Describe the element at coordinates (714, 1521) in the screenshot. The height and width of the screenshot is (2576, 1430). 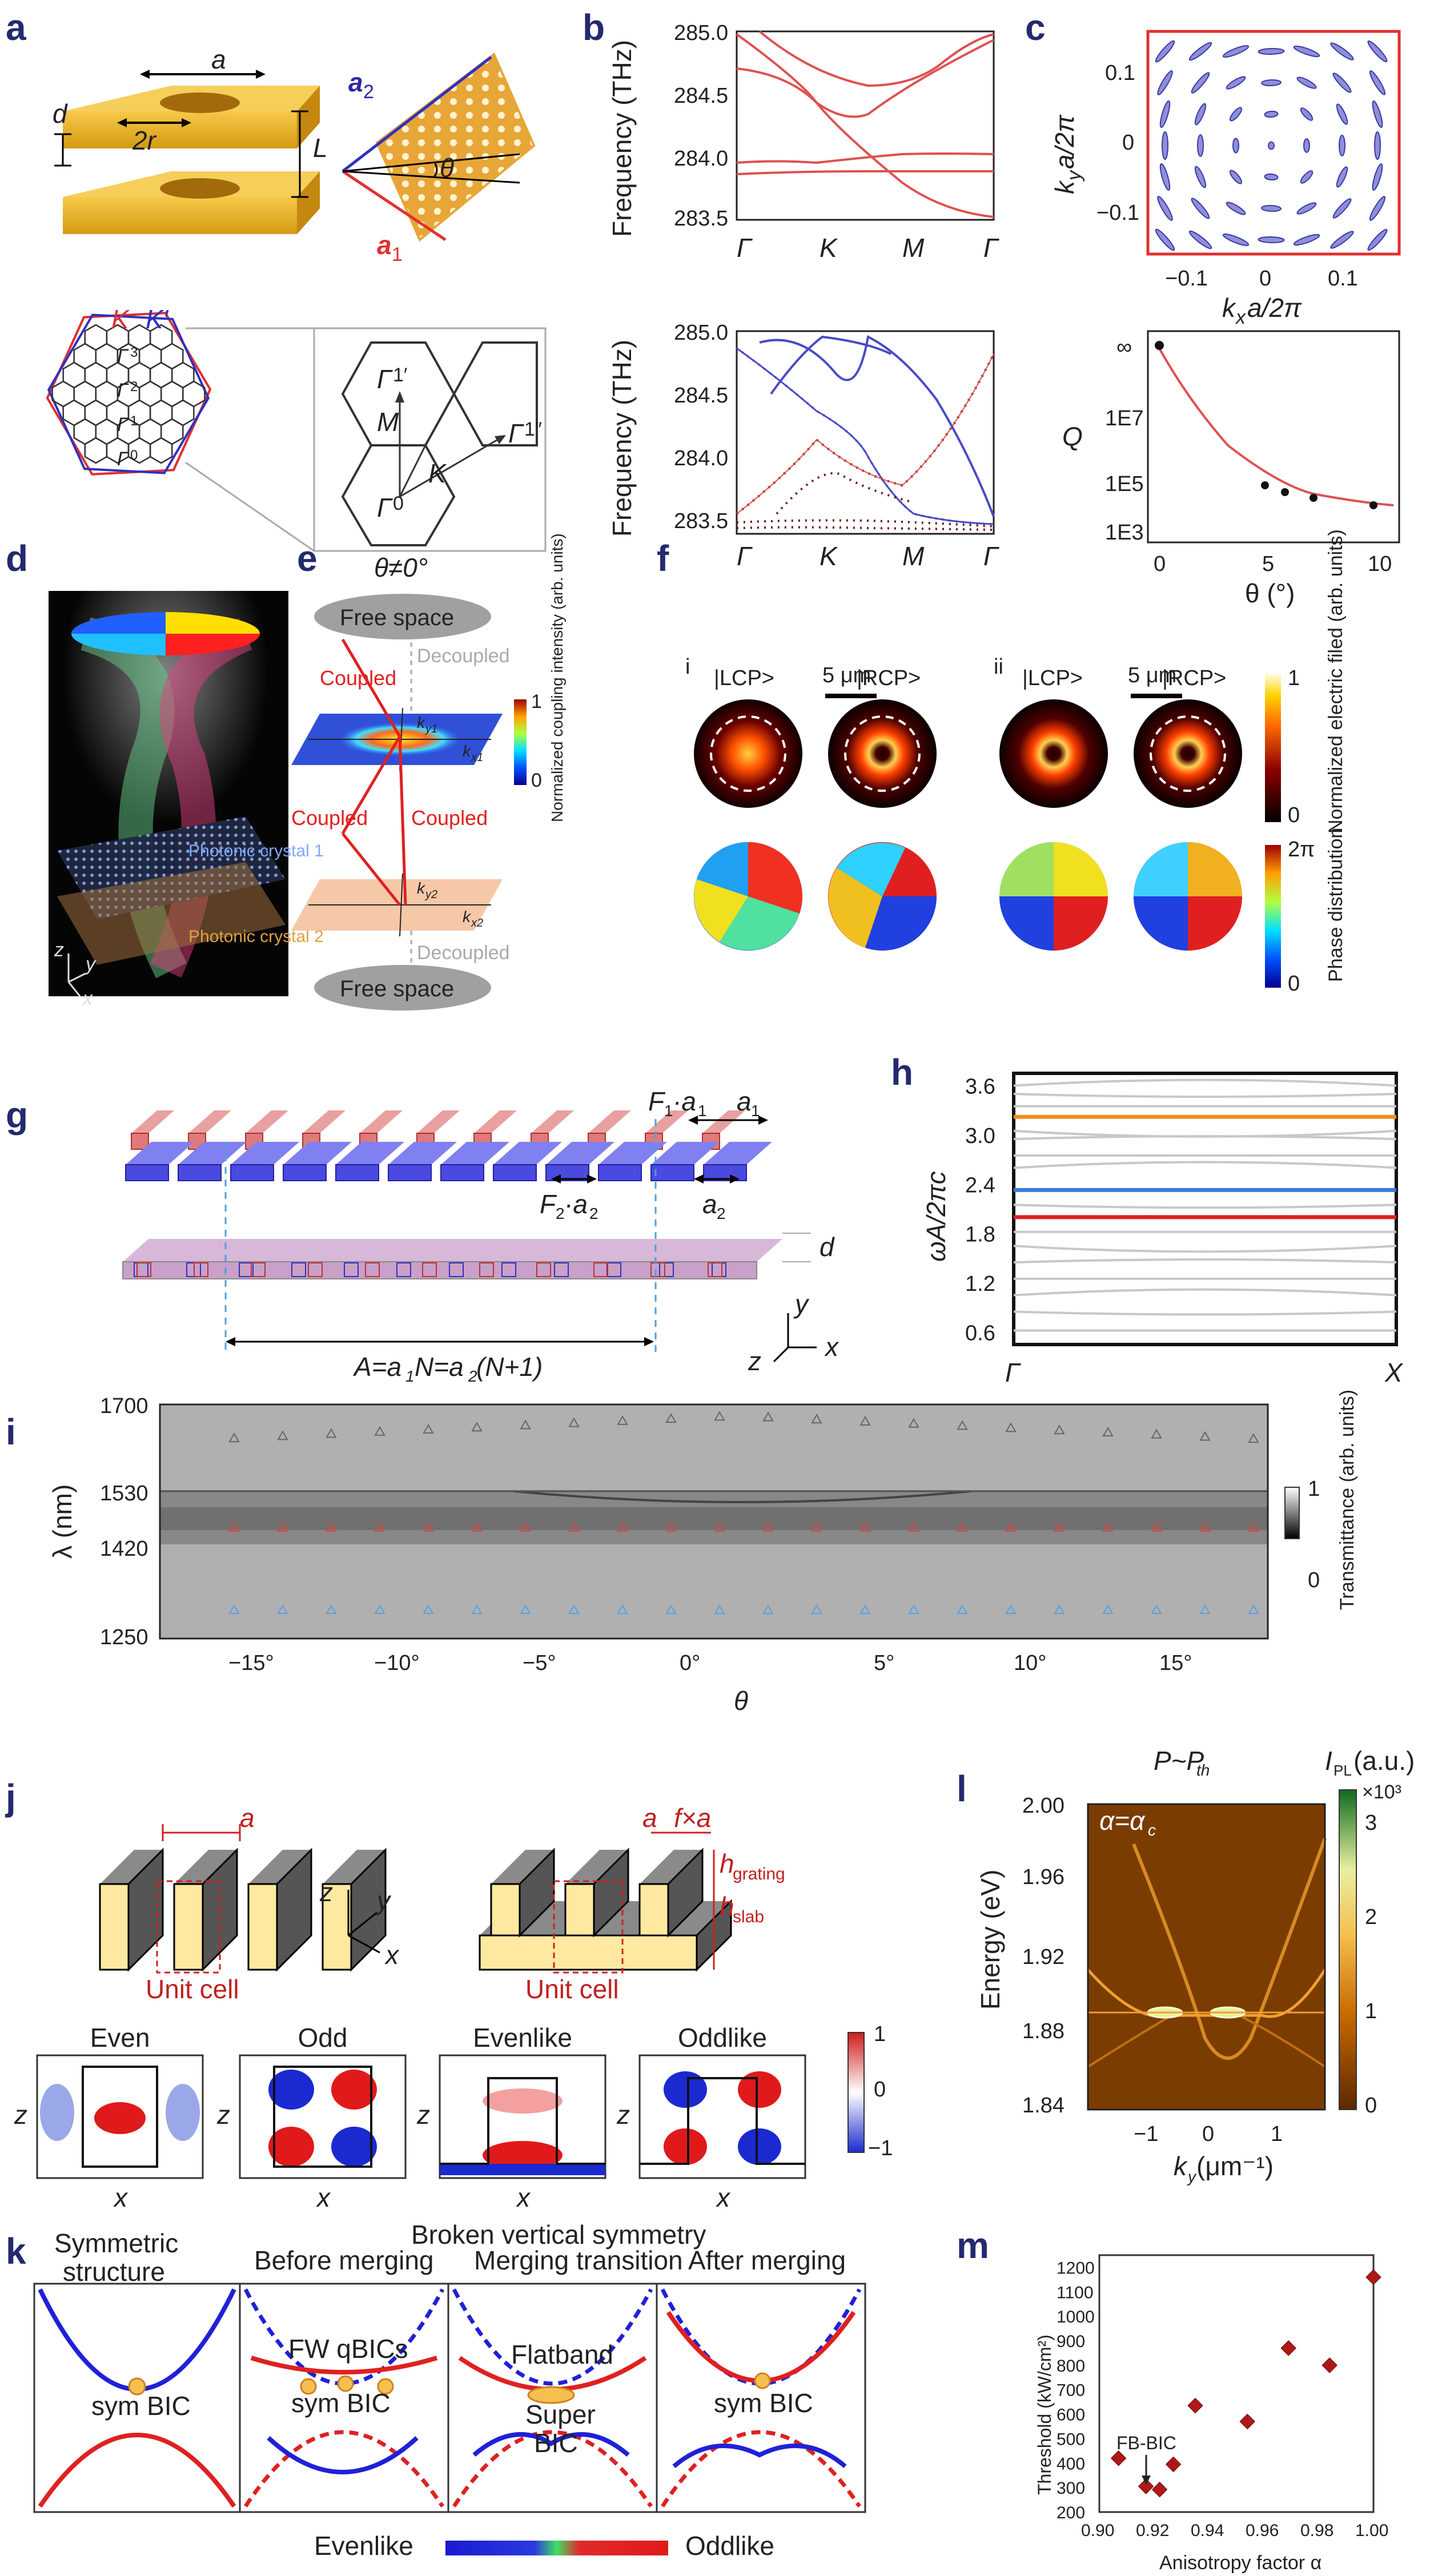
I see `panel-i-map` at that location.